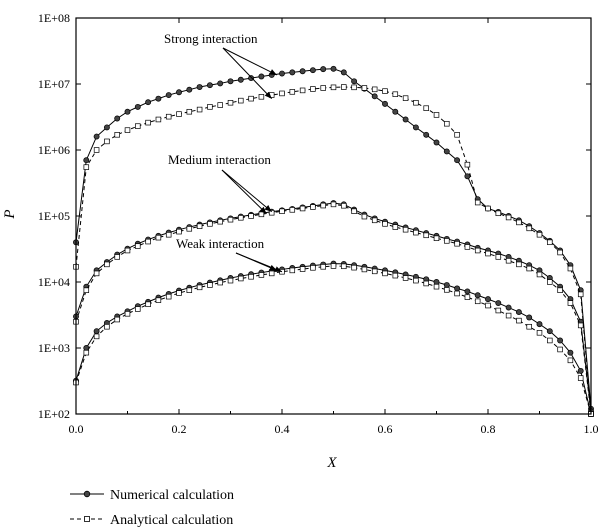 The width and height of the screenshot is (600, 529). What do you see at coordinates (385, 429) in the screenshot?
I see `x-tick-label-3: 0.6` at bounding box center [385, 429].